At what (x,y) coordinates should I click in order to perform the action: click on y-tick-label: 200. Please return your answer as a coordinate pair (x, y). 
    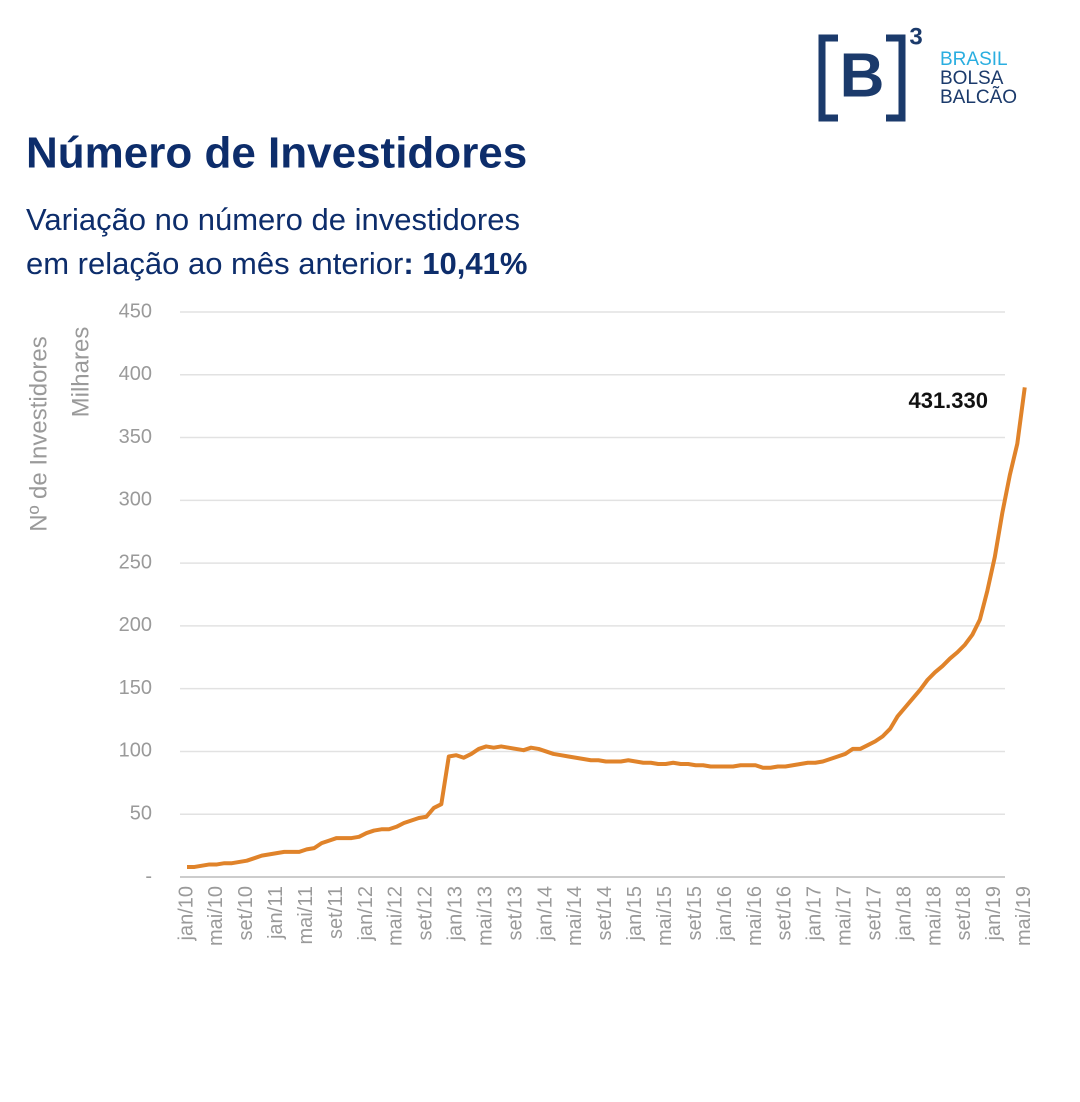
    Looking at the image, I should click on (135, 625).